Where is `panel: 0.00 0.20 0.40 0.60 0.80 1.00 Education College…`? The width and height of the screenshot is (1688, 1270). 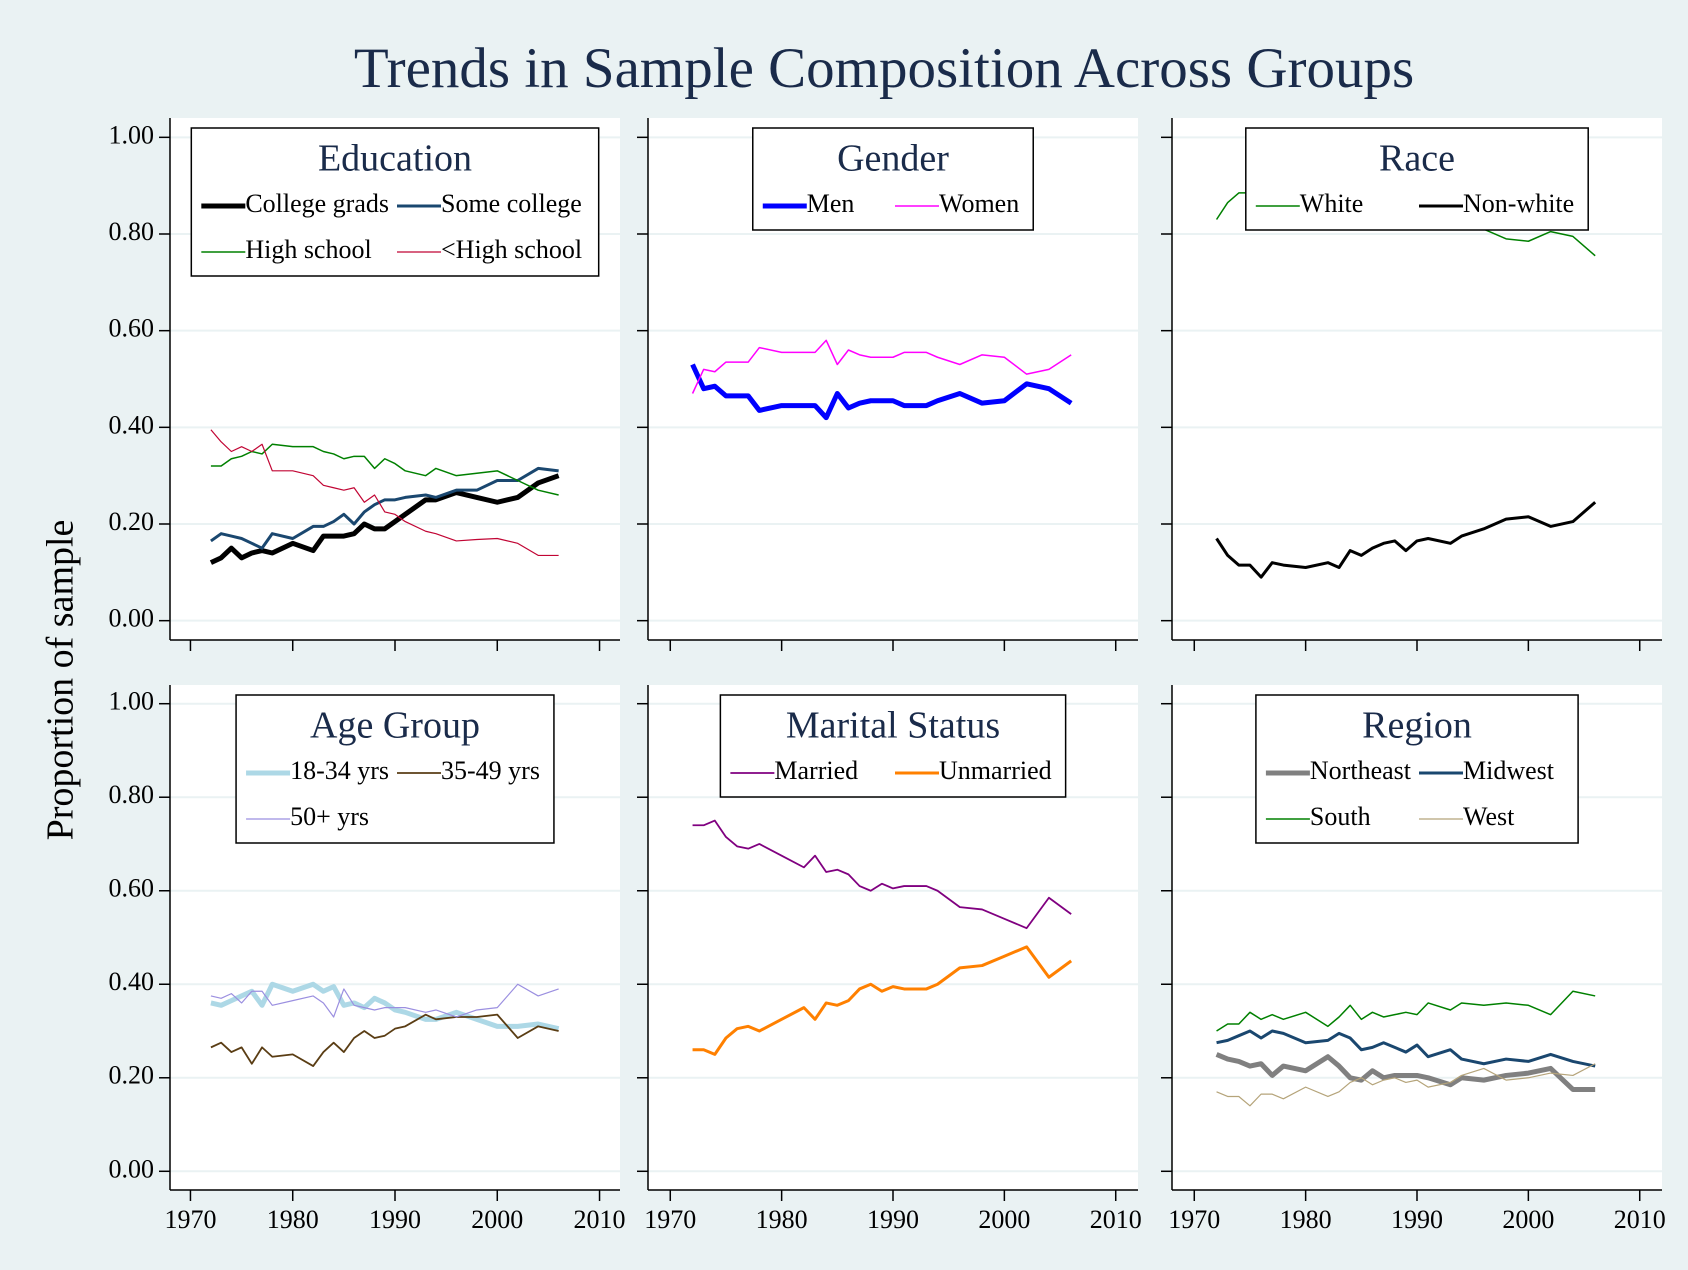 panel: 0.00 0.20 0.40 0.60 0.80 1.00 Education College… is located at coordinates (364, 384).